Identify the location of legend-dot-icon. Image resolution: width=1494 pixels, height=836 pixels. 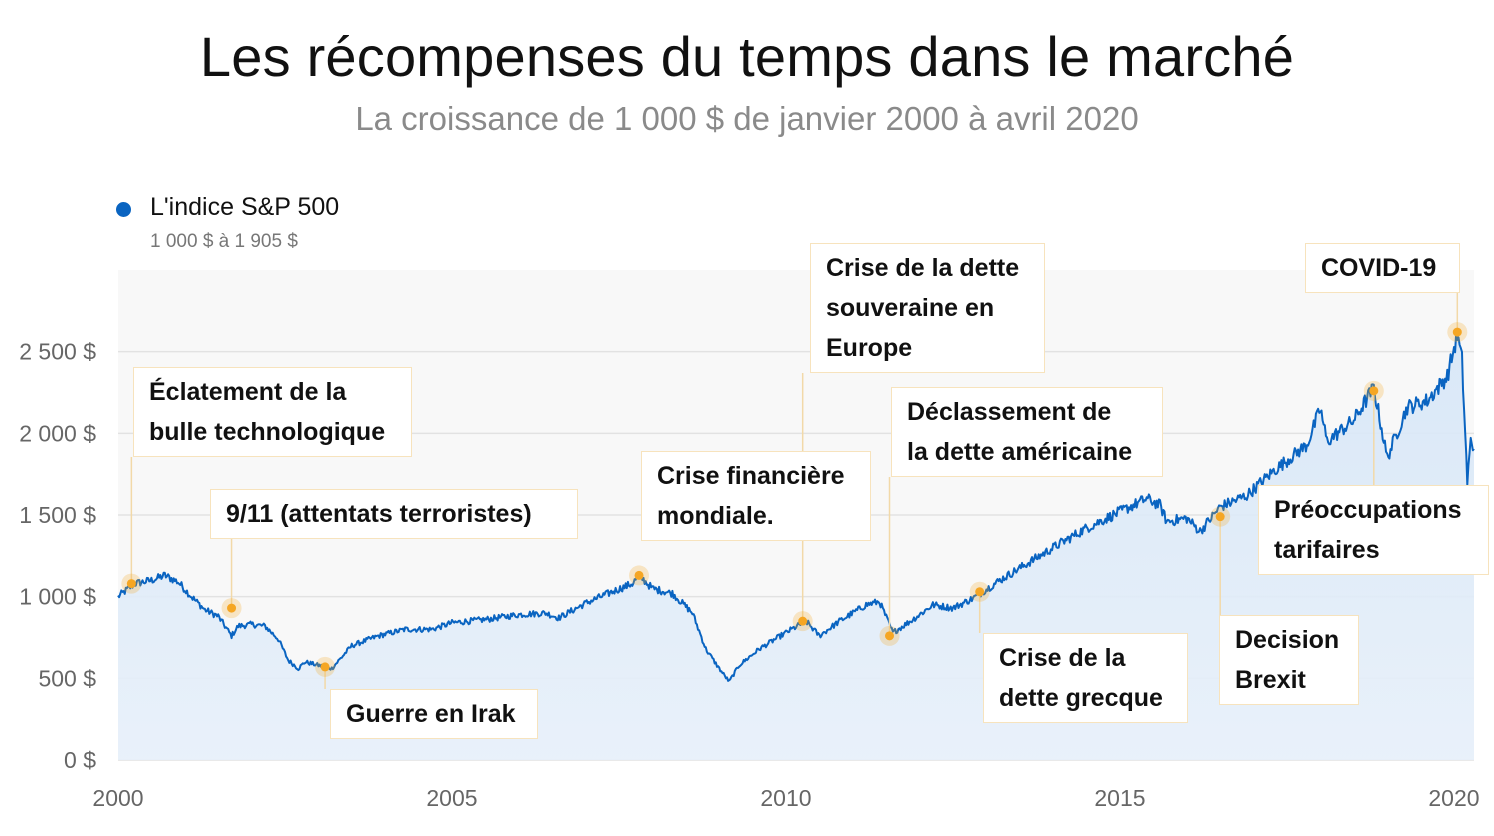
(123, 209).